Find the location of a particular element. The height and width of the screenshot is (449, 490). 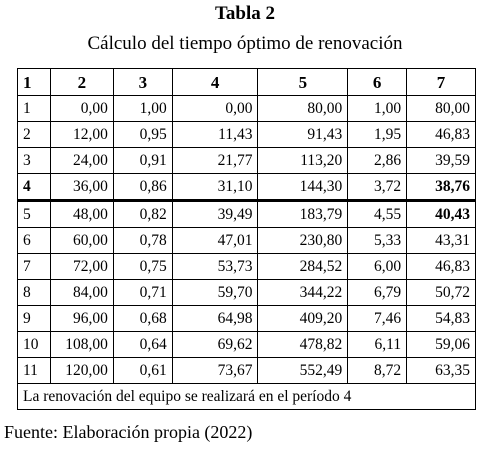

table-row: 5 48,00 0,82 39,49 183,79 4,55 40,43 is located at coordinates (246, 214).